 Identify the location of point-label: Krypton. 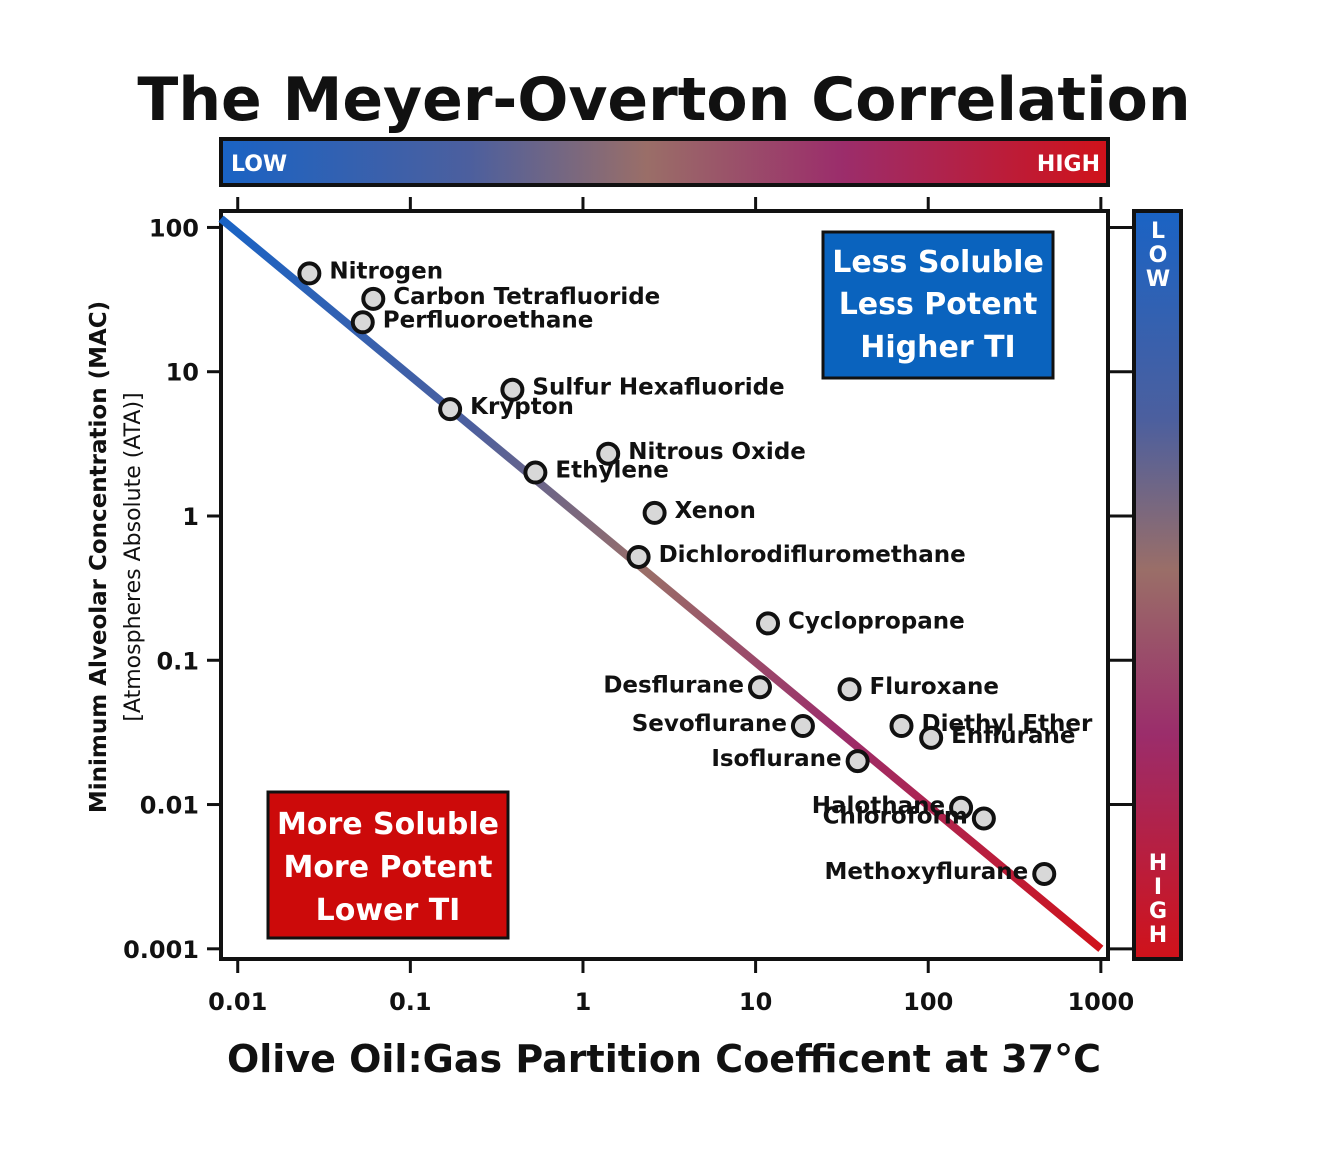
(522, 407).